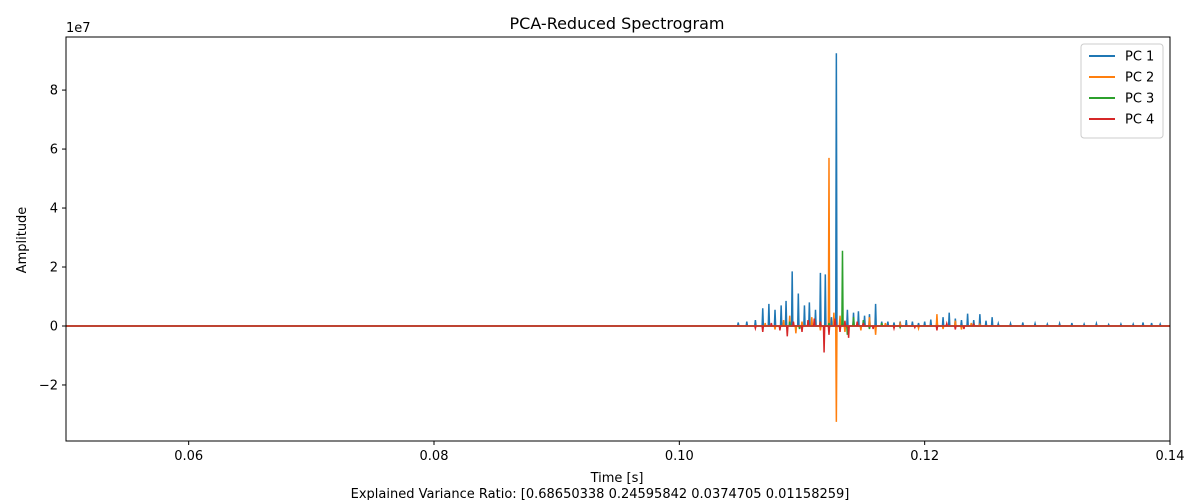 The width and height of the screenshot is (1200, 500). I want to click on legend-label-pc-1: PC 1, so click(1139, 57).